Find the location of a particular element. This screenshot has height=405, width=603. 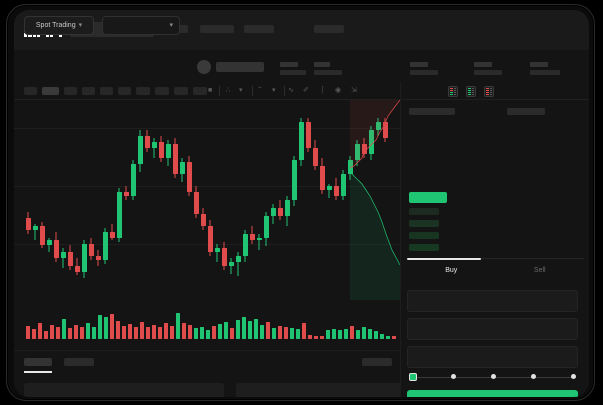

order-amount-slider is located at coordinates (494, 377).